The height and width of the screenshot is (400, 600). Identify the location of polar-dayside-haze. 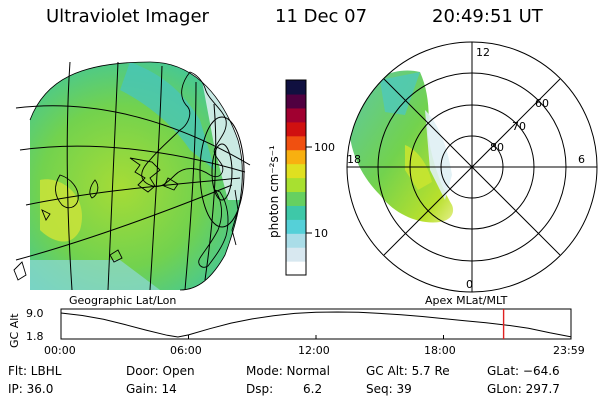
(438, 155).